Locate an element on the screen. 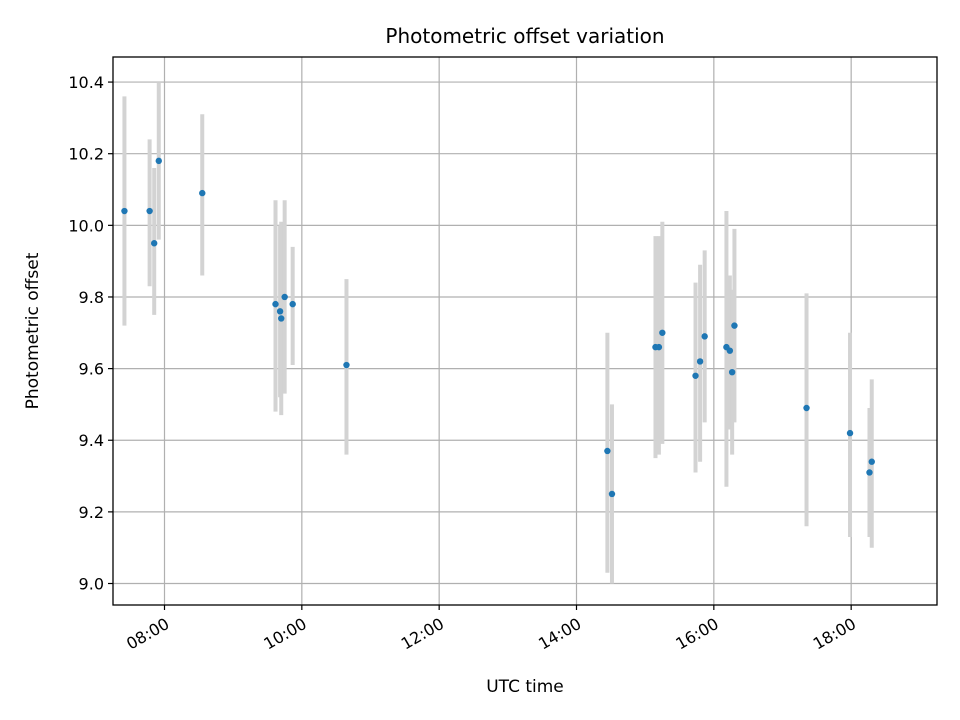 The height and width of the screenshot is (720, 960). y-tick-label: 9.4 is located at coordinates (91, 440).